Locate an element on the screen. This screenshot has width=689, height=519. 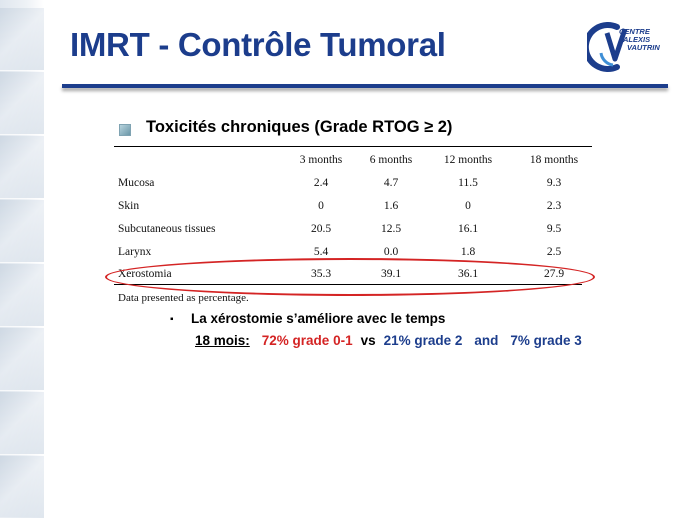
table-cell: 2.3 is located at coordinates (554, 206).